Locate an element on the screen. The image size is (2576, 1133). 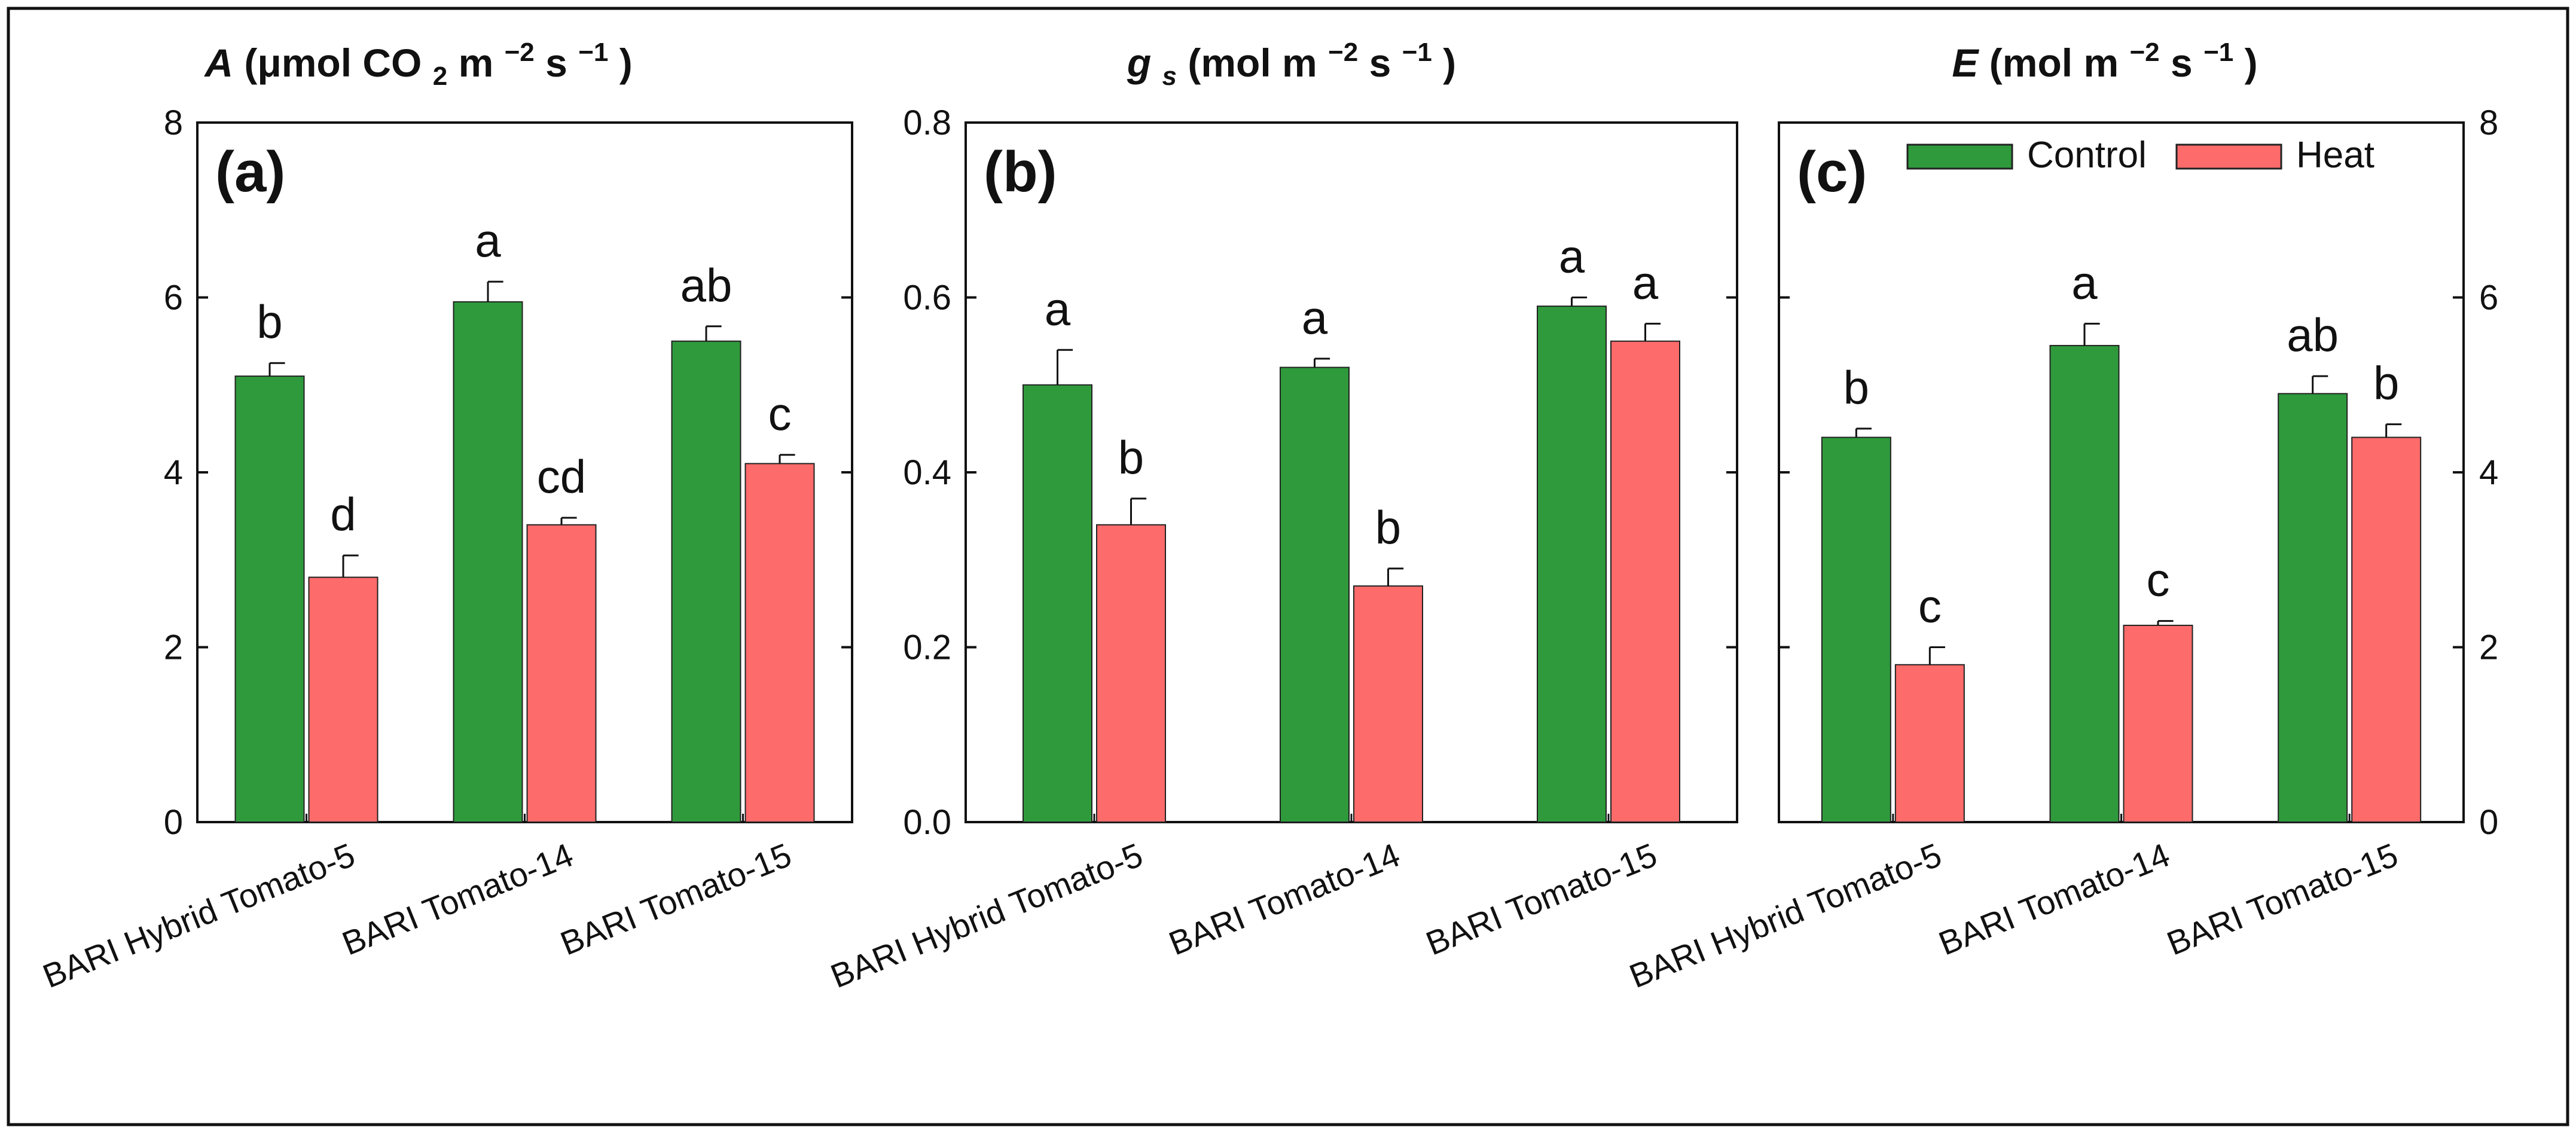
panel-c-title-units: (mol m is located at coordinates (2054, 63).